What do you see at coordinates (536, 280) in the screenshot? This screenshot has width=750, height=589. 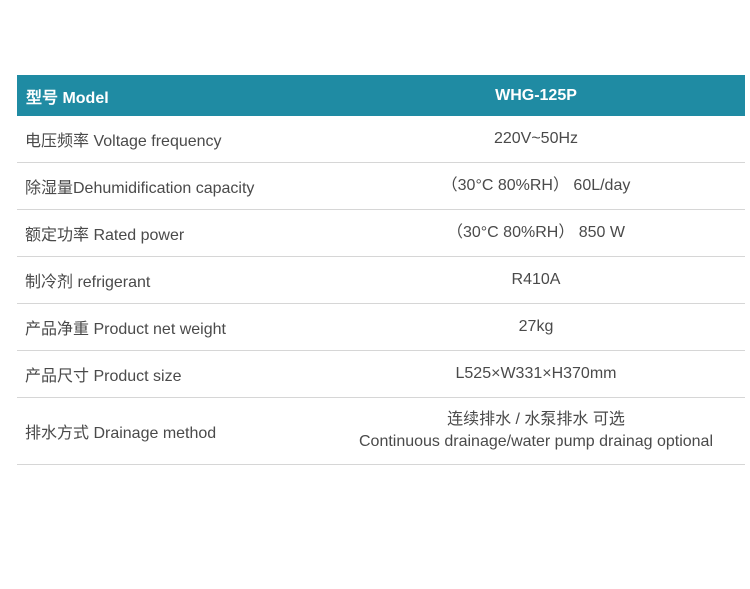 I see `spec-value: R410A` at bounding box center [536, 280].